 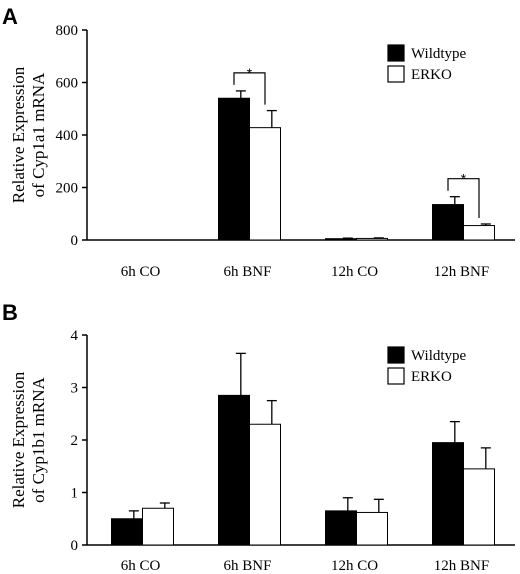 I want to click on y-axis-label: Relative Expressionof Cyp1a1 mRNA, so click(x=28, y=134).